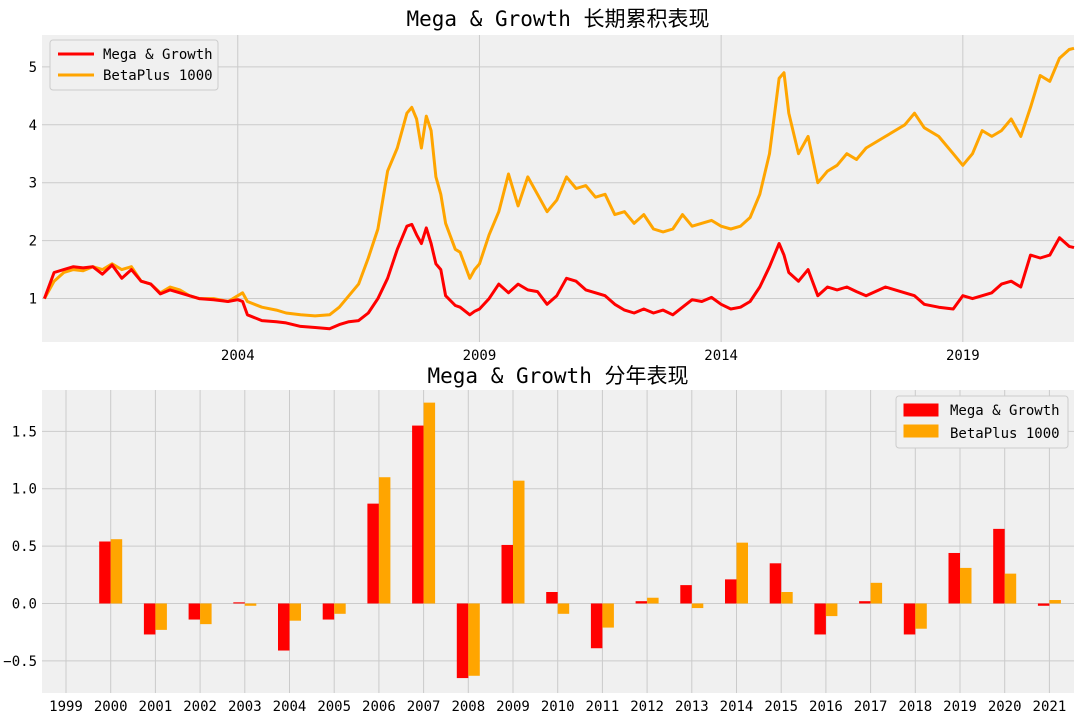 The height and width of the screenshot is (718, 1080). Describe the element at coordinates (653, 600) in the screenshot. I see `bar-betaplus-2012` at that location.